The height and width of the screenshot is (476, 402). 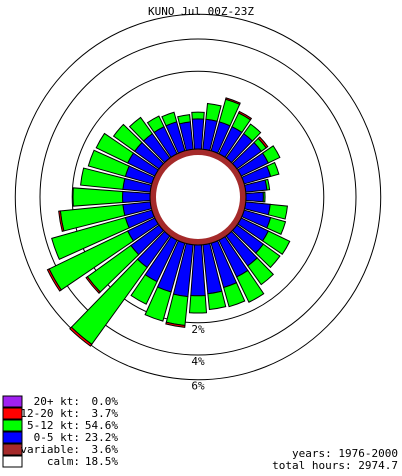 What do you see at coordinates (50, 413) in the screenshot?
I see `legend-label: 12-20 kt:` at bounding box center [50, 413].